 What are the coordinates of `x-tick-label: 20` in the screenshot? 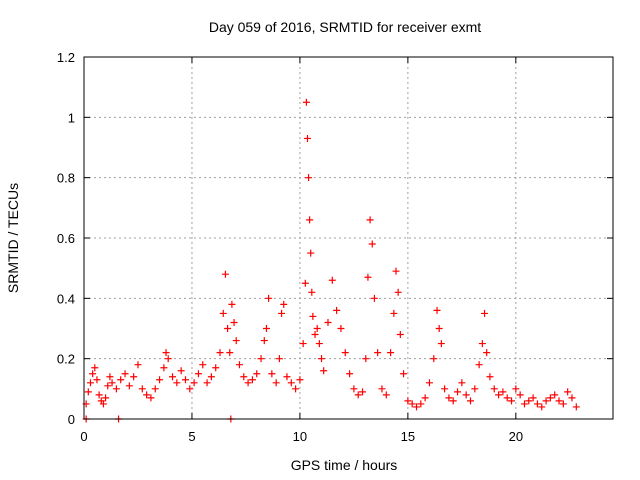 It's located at (516, 436).